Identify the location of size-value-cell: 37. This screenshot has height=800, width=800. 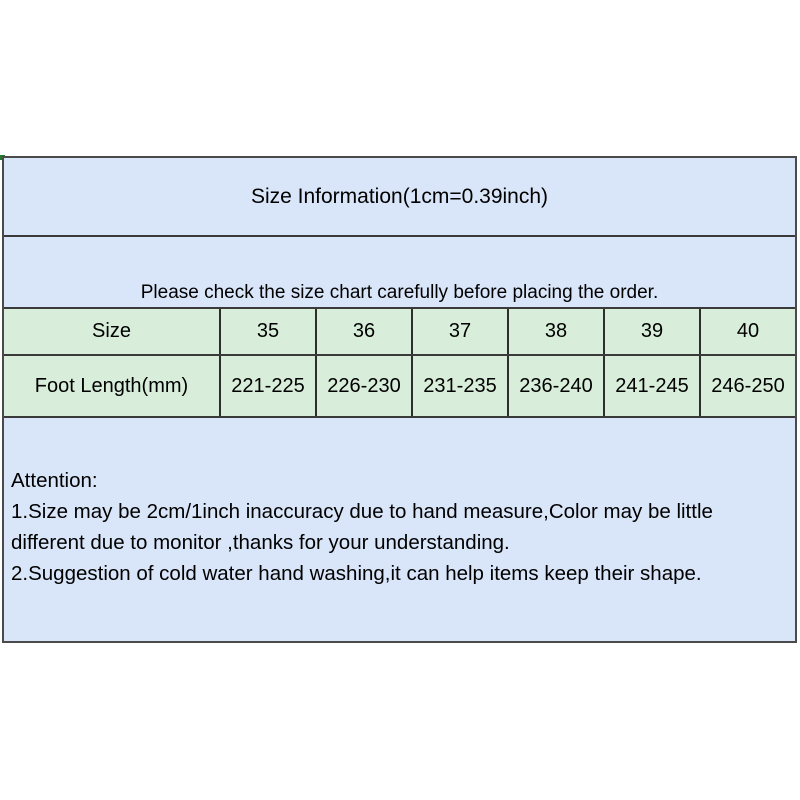
(459, 331).